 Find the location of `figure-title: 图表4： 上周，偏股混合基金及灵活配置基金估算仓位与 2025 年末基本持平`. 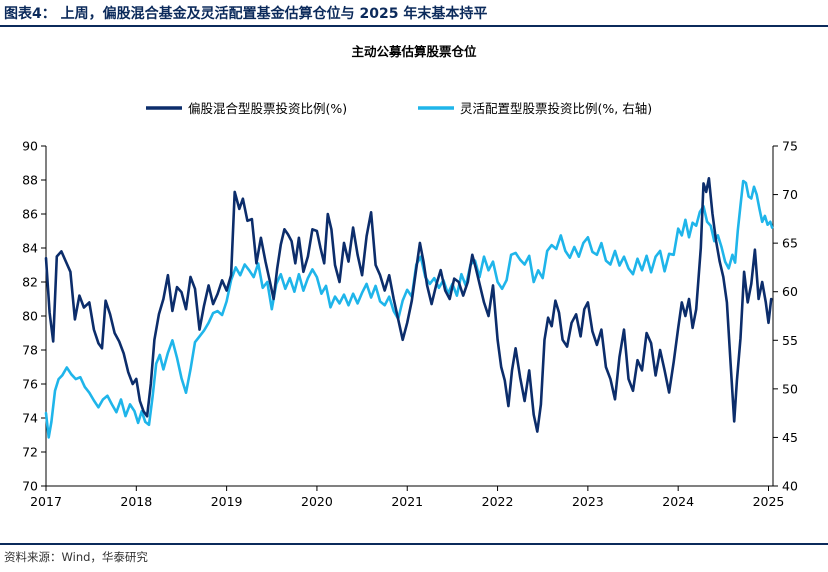

figure-title: 图表4： 上周，偏股混合基金及灵活配置基金估算仓位与 2025 年末基本持平 is located at coordinates (246, 14).